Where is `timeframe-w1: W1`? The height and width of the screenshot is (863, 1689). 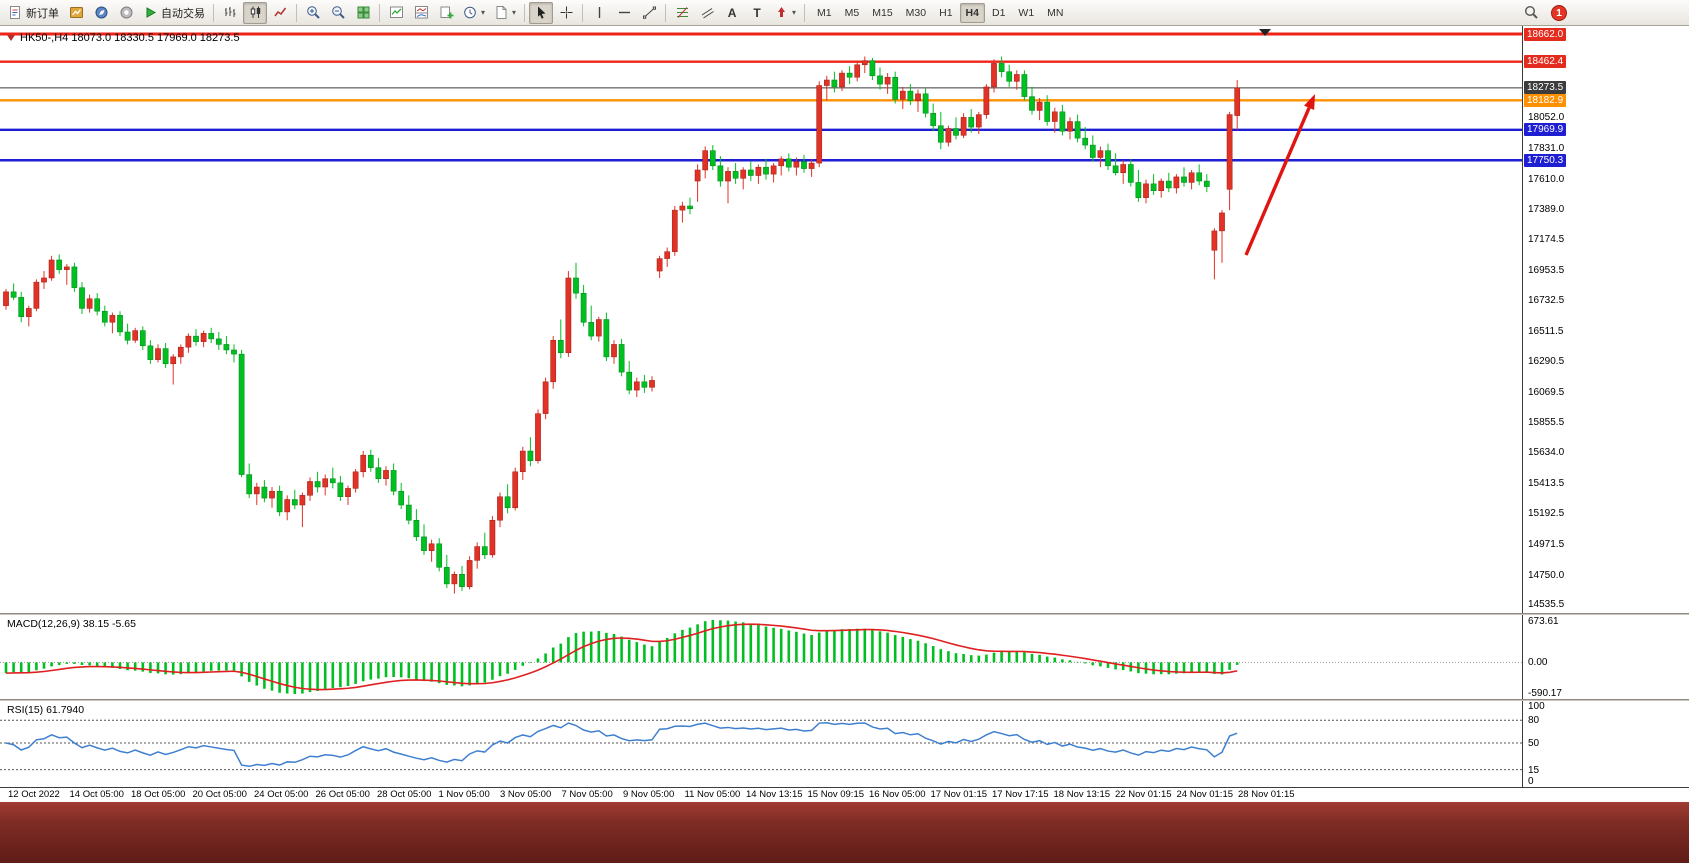 timeframe-w1: W1 is located at coordinates (1026, 12).